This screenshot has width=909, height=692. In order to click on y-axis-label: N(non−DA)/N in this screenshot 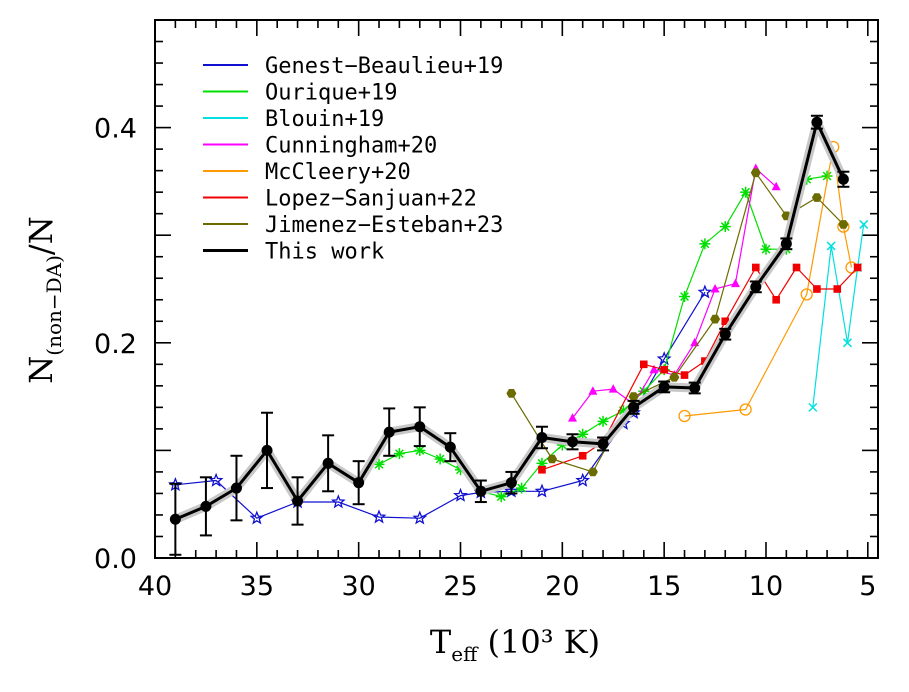, I will do `click(44, 299)`.